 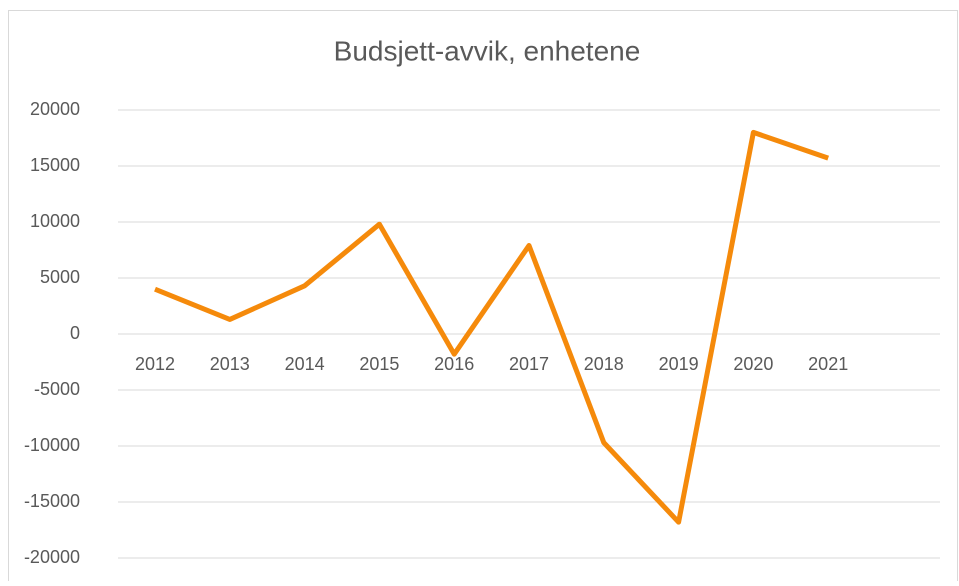 I want to click on y-tick-label: -10000, so click(x=52, y=445).